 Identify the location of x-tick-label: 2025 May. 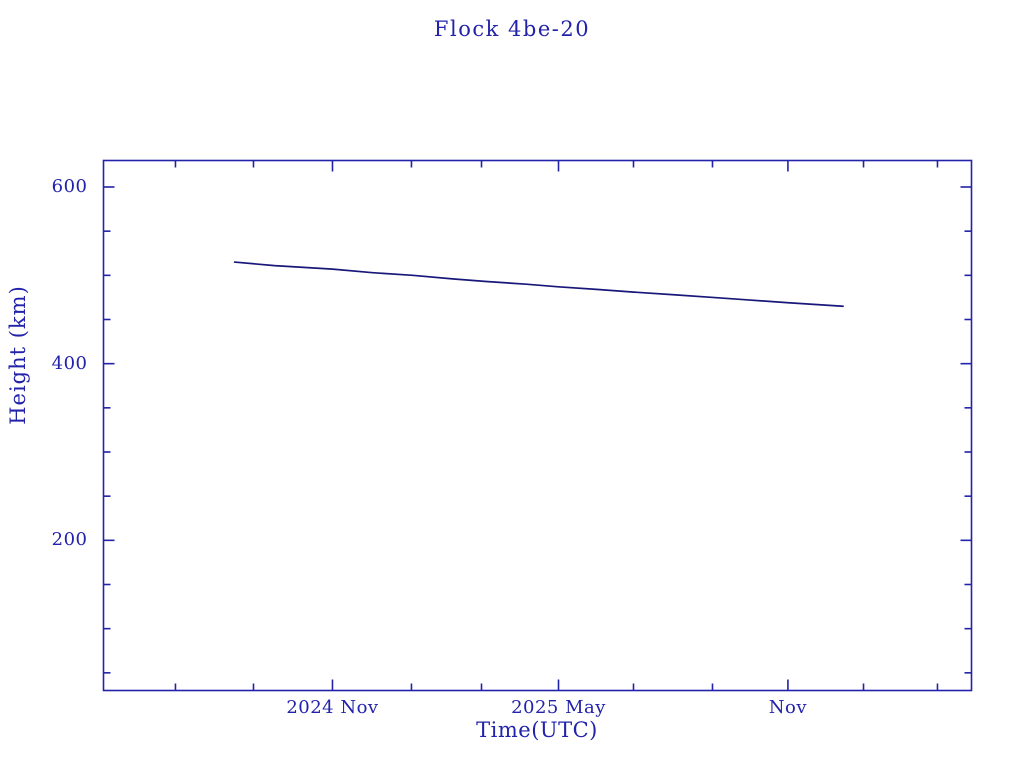
(558, 707).